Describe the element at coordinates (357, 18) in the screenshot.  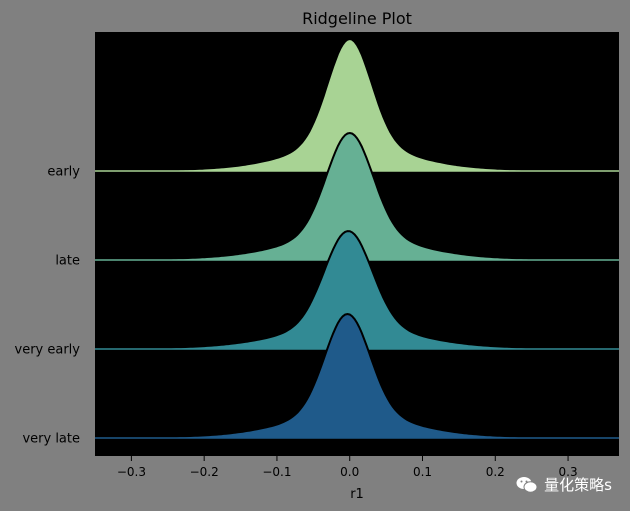
I see `chart-title: Ridgeline Plot` at that location.